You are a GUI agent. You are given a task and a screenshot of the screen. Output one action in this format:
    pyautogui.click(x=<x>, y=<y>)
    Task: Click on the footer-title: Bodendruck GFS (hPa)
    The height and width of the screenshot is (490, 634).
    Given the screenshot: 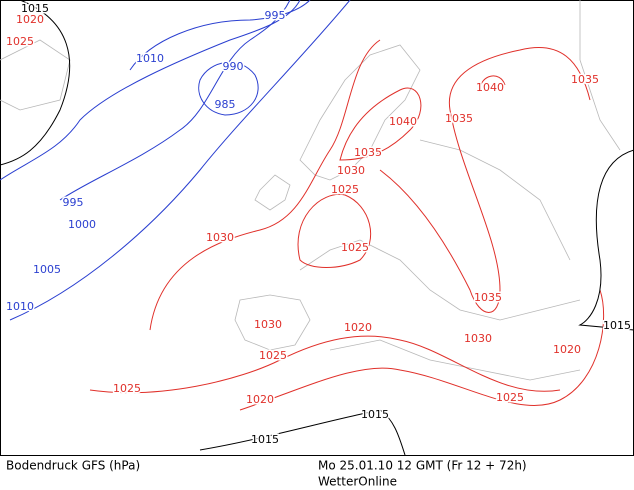 What is the action you would take?
    pyautogui.click(x=73, y=466)
    